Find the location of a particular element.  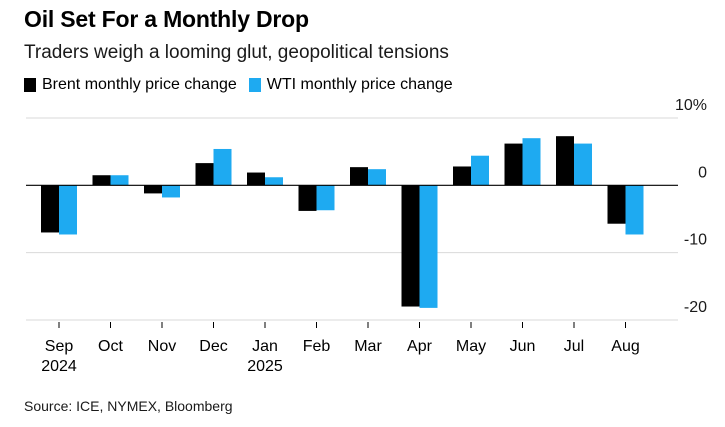

legend-swatch-brent is located at coordinates (30, 85).